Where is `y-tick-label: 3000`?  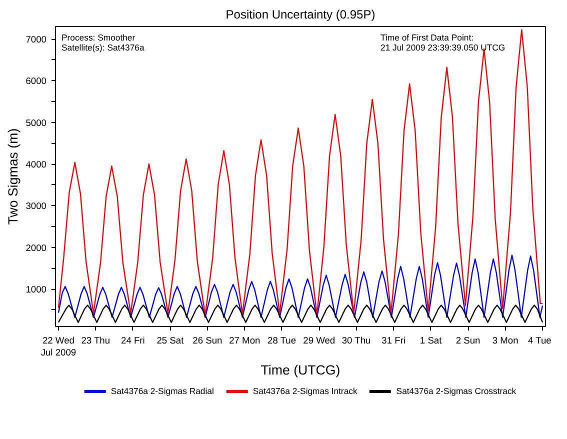 y-tick-label: 3000 is located at coordinates (36, 206).